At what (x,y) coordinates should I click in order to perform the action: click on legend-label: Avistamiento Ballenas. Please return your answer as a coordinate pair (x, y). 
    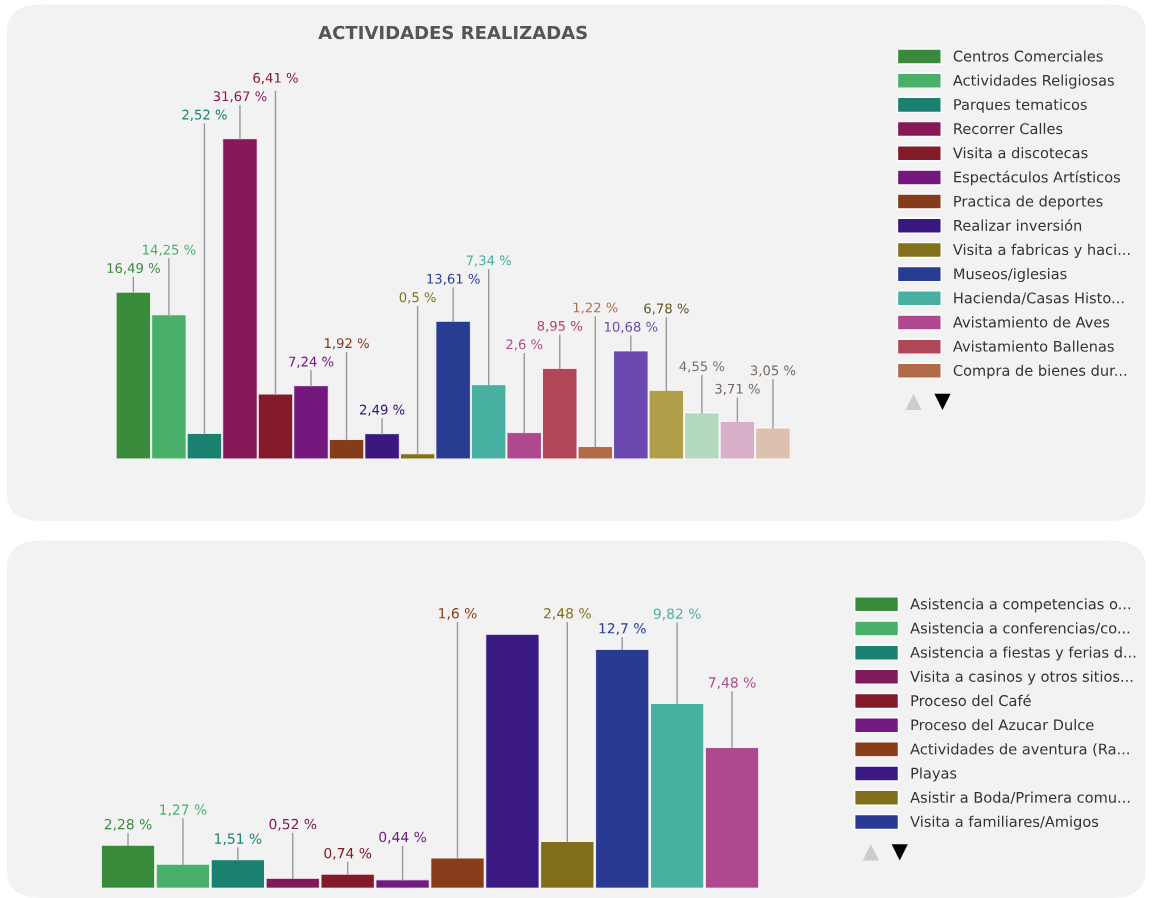
    Looking at the image, I should click on (1033, 346).